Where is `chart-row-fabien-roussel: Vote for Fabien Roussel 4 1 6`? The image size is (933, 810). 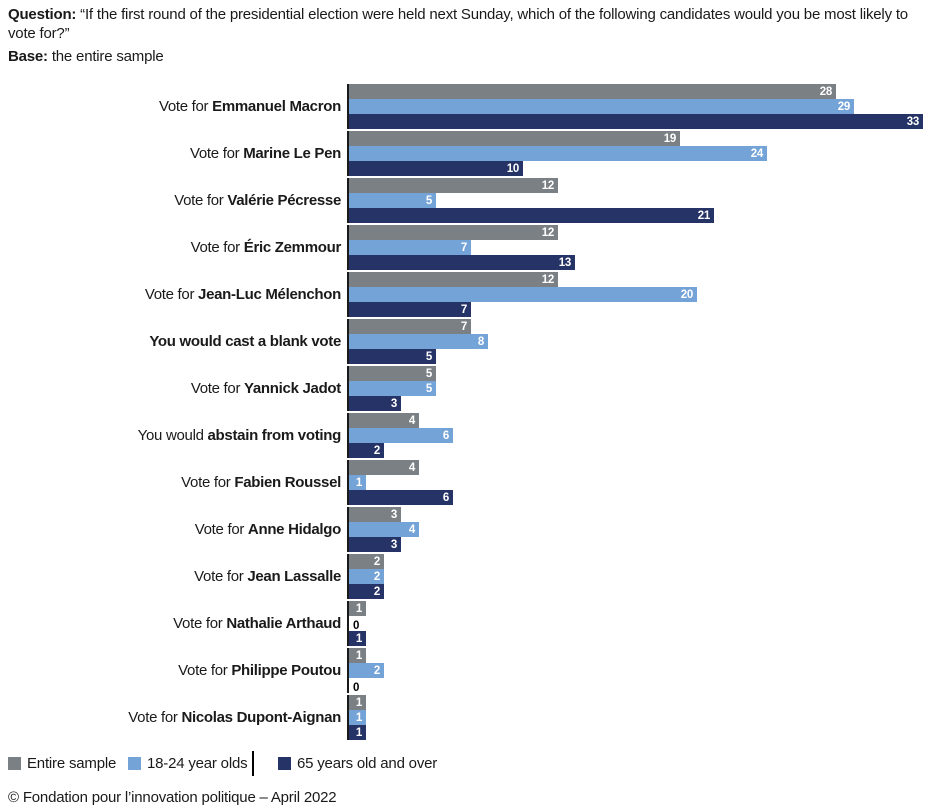
chart-row-fabien-roussel: Vote for Fabien Roussel 4 1 6 is located at coordinates (466, 482).